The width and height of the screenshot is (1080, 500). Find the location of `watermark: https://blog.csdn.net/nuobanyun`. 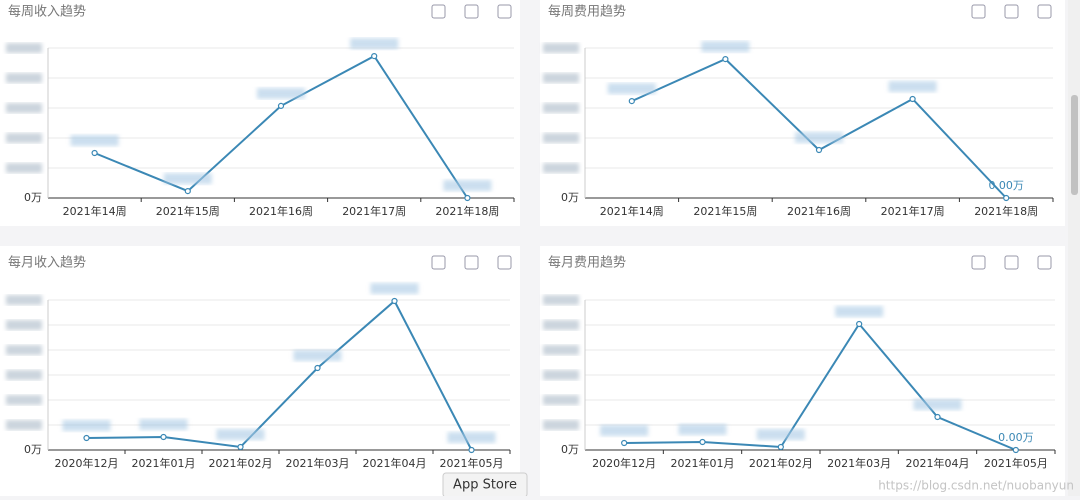

watermark: https://blog.csdn.net/nuobanyun is located at coordinates (976, 486).